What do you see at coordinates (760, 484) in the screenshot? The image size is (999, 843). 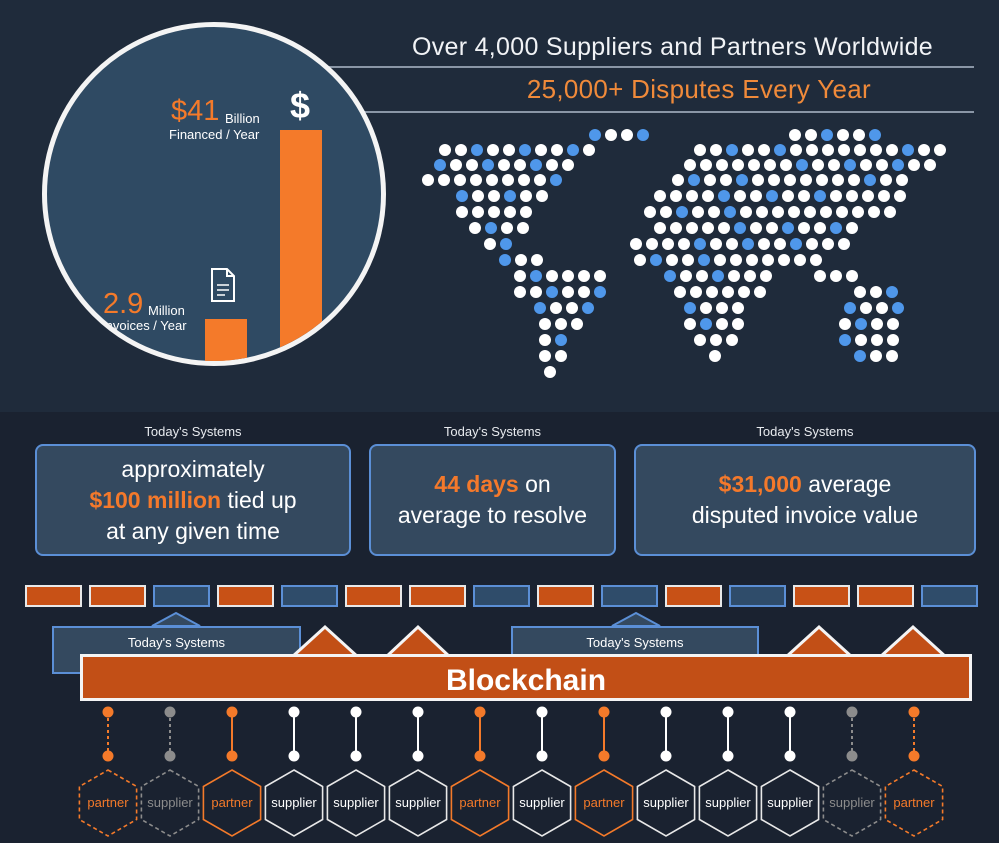 I see `stat-box-3-highlight: $31,000` at bounding box center [760, 484].